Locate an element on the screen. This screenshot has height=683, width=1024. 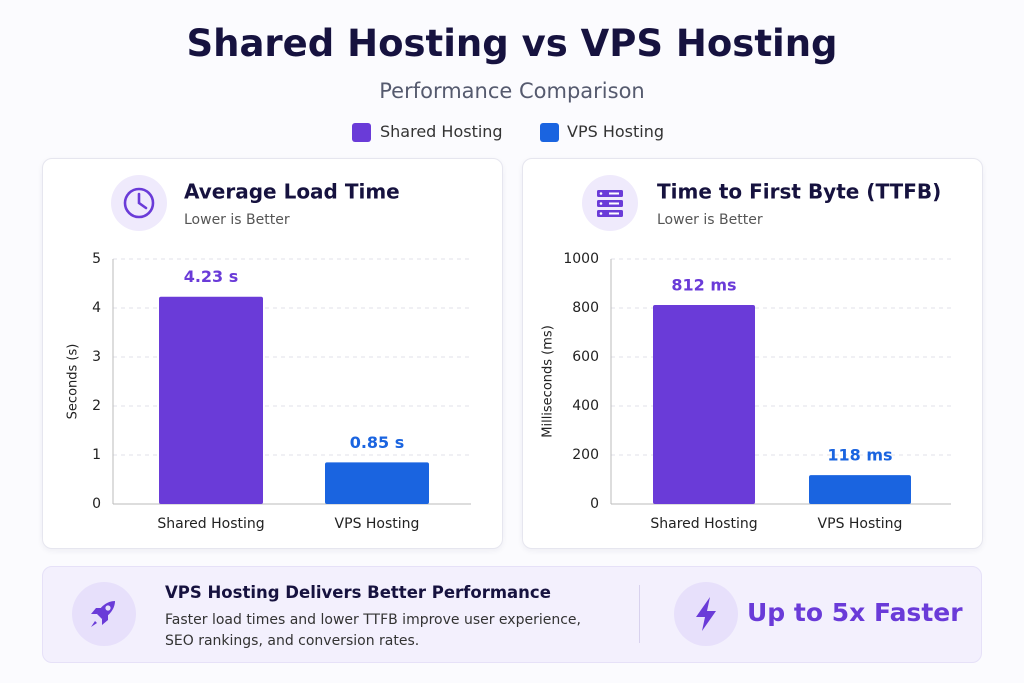
y-tick-label: 800 is located at coordinates (585, 308).